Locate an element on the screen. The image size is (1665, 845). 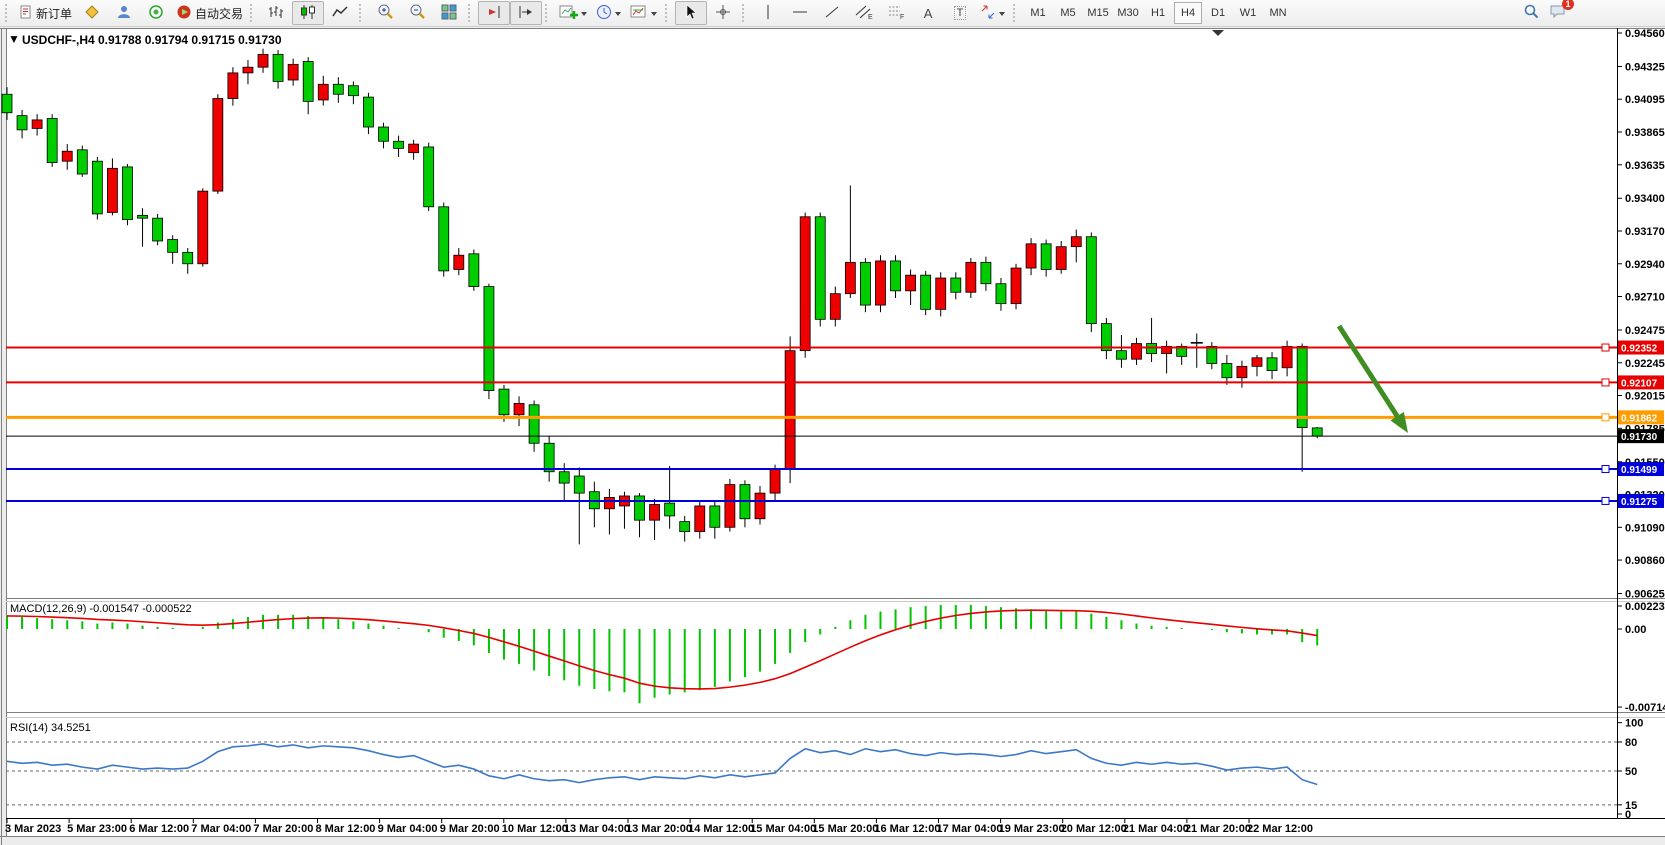
channel-tool-button: E is located at coordinates (864, 13).